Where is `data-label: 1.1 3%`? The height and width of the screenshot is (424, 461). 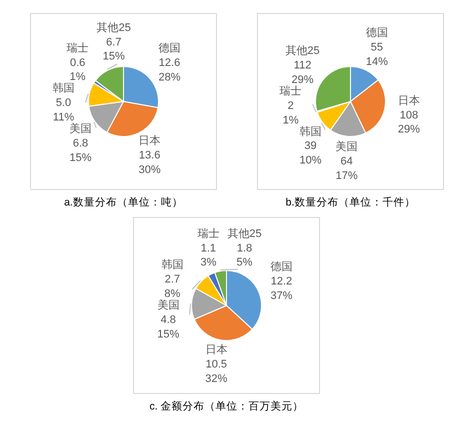 data-label: 1.1 3% is located at coordinates (208, 255).